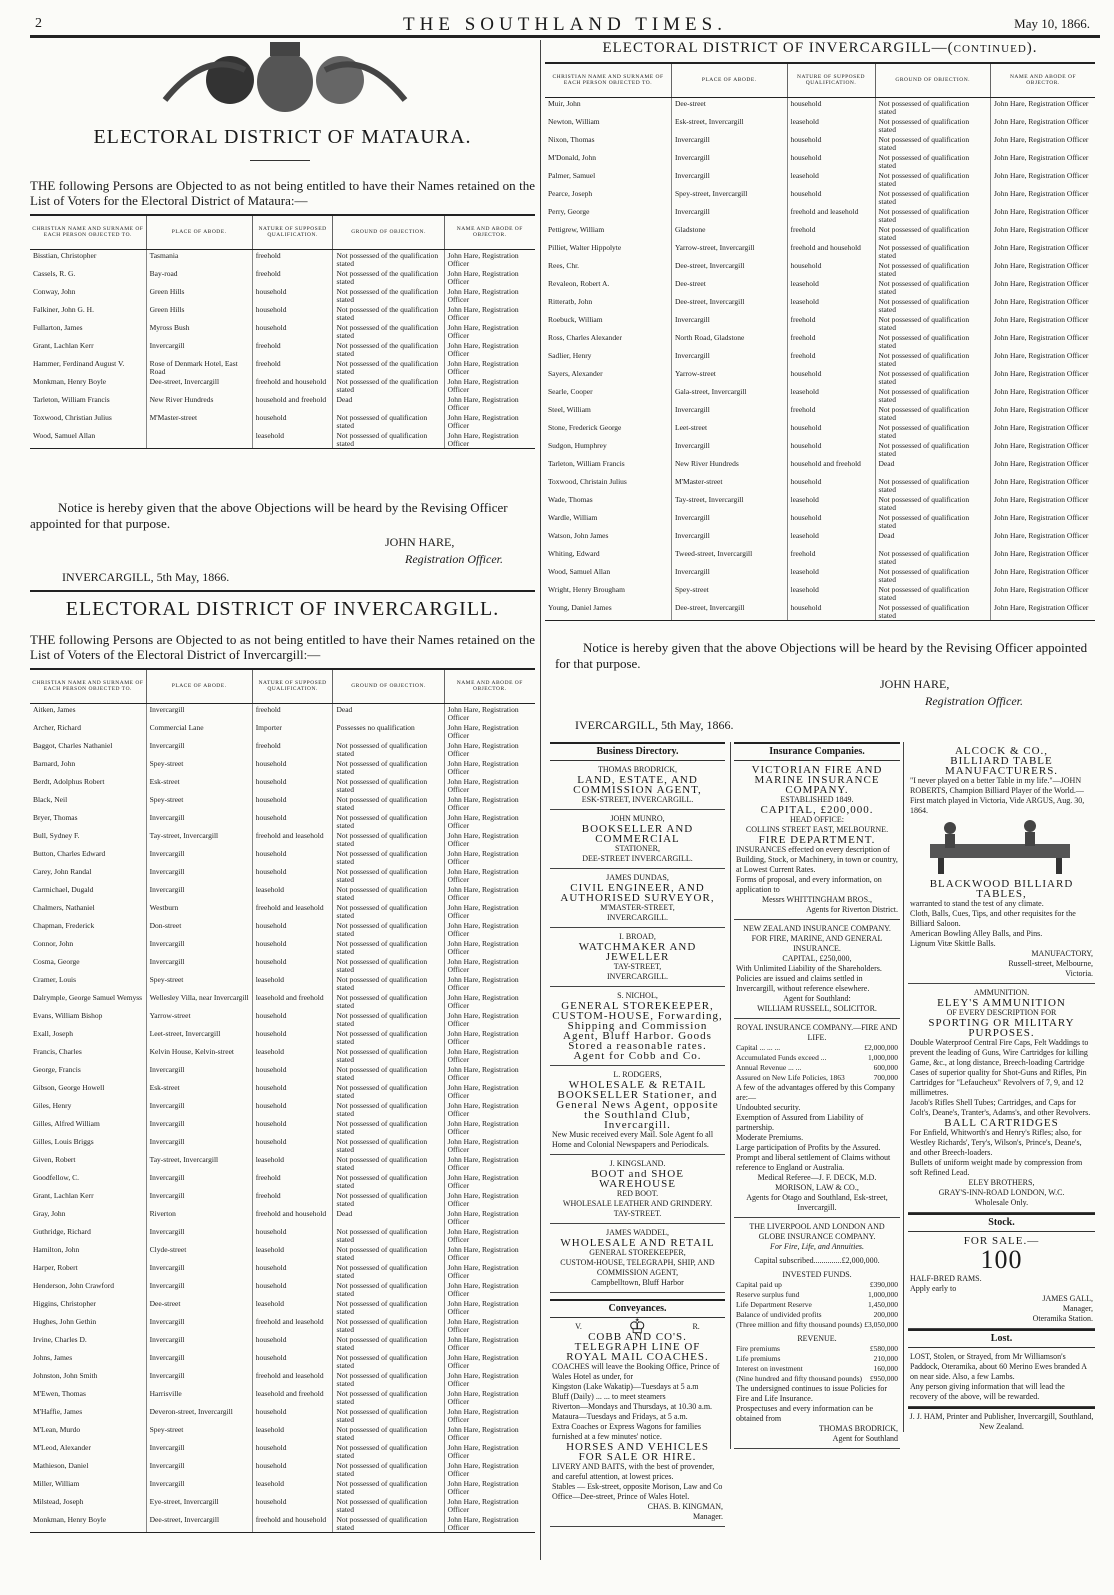 The width and height of the screenshot is (1114, 1595). What do you see at coordinates (199, 384) in the screenshot?
I see `place-of-abode: Dee-street, Invercargill` at bounding box center [199, 384].